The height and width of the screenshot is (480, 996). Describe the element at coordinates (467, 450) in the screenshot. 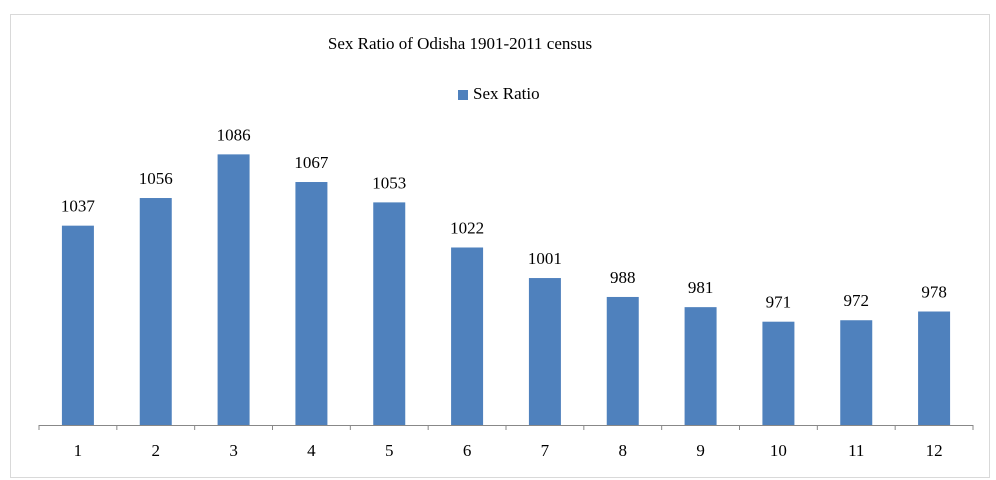

I see `x-tick-label: 6` at that location.